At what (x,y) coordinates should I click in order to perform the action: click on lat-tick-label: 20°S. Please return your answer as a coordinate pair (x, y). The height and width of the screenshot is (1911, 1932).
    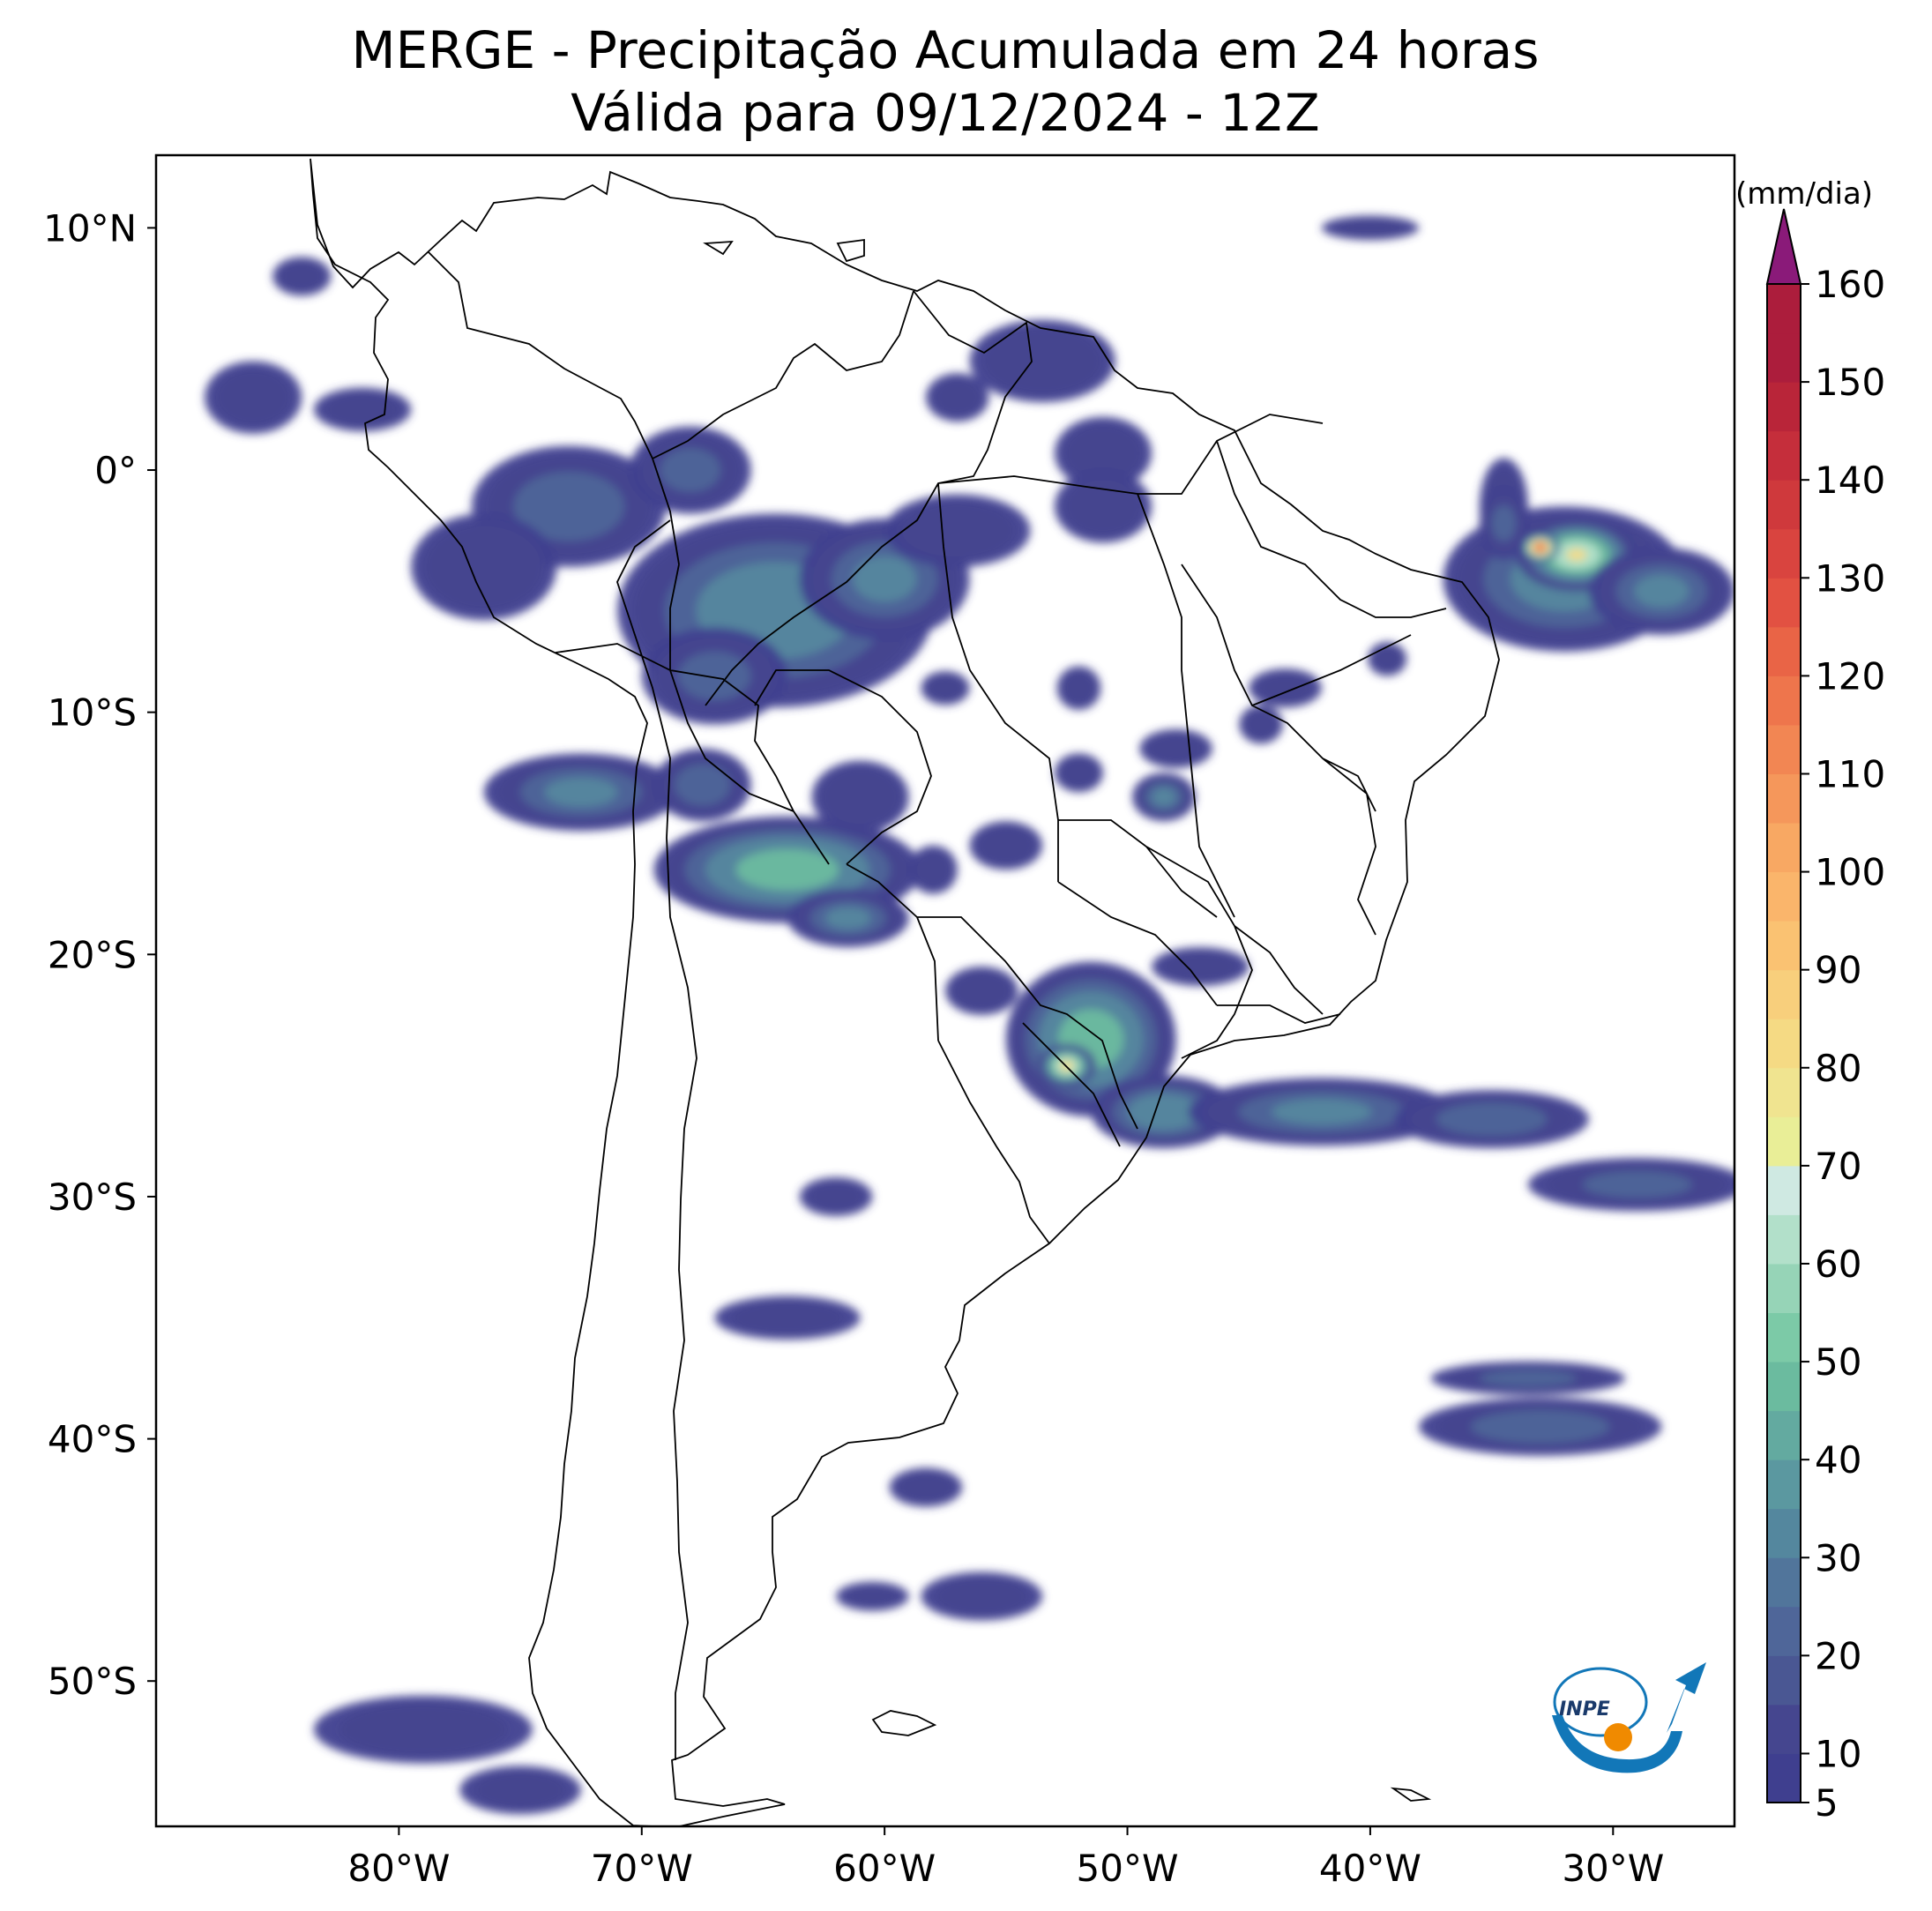
    Looking at the image, I should click on (92, 955).